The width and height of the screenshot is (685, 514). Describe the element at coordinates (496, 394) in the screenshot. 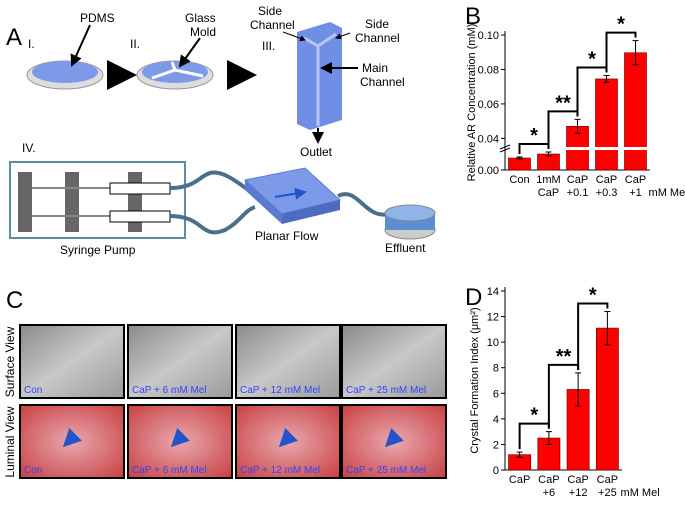

I see `y-tick-label: 6` at that location.